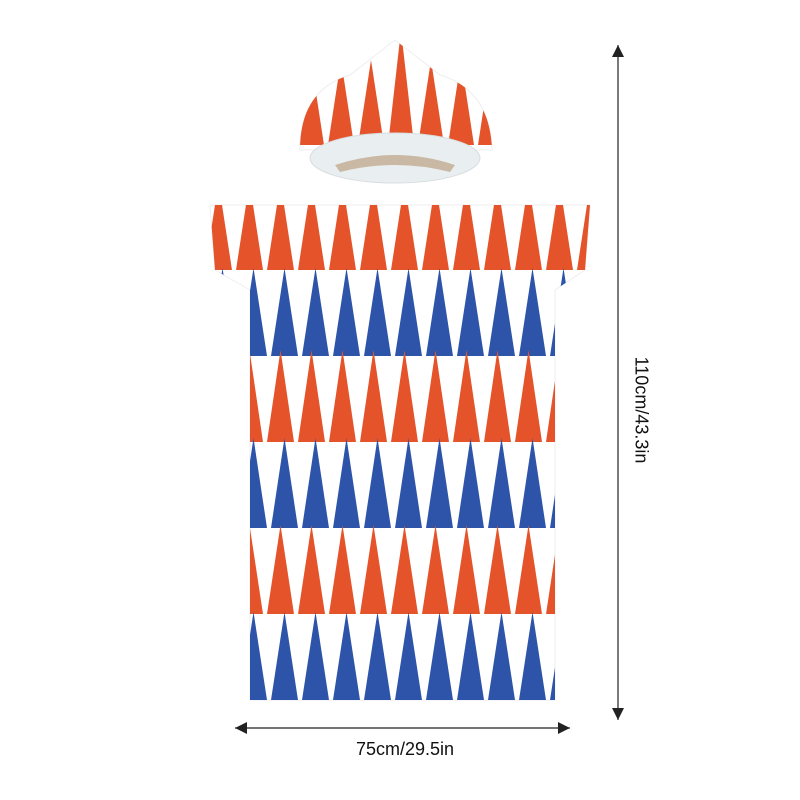 Image resolution: width=800 pixels, height=800 pixels. I want to click on width-label: 75cm/29.5in, so click(405, 749).